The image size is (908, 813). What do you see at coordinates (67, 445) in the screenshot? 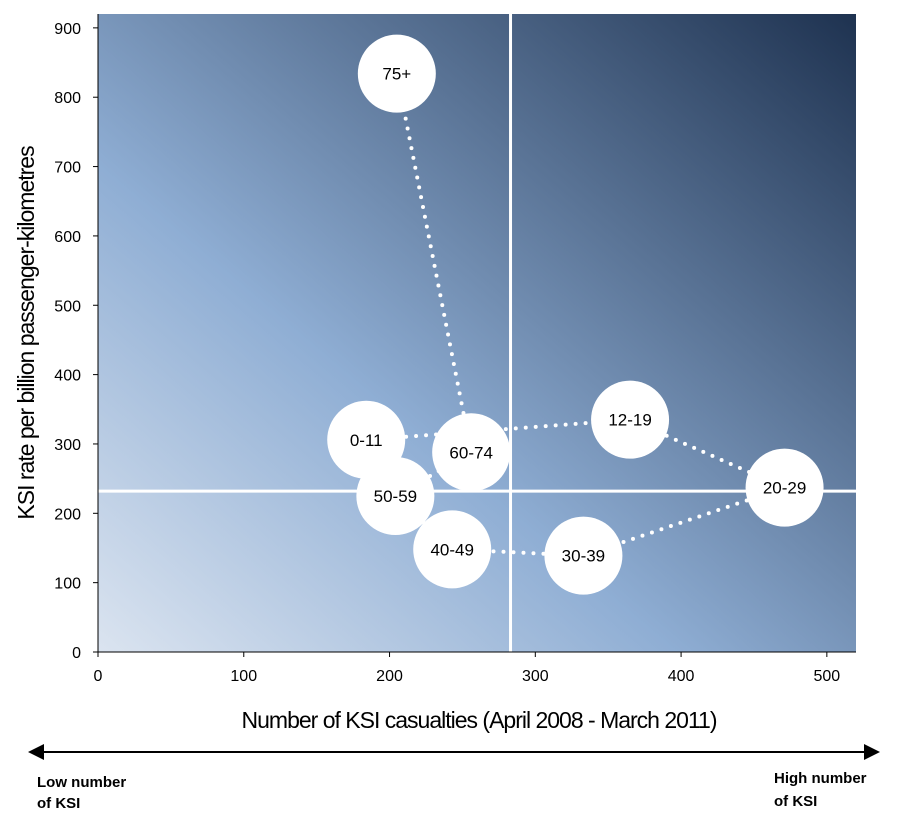
I see `y-tick-label: 300` at bounding box center [67, 445].